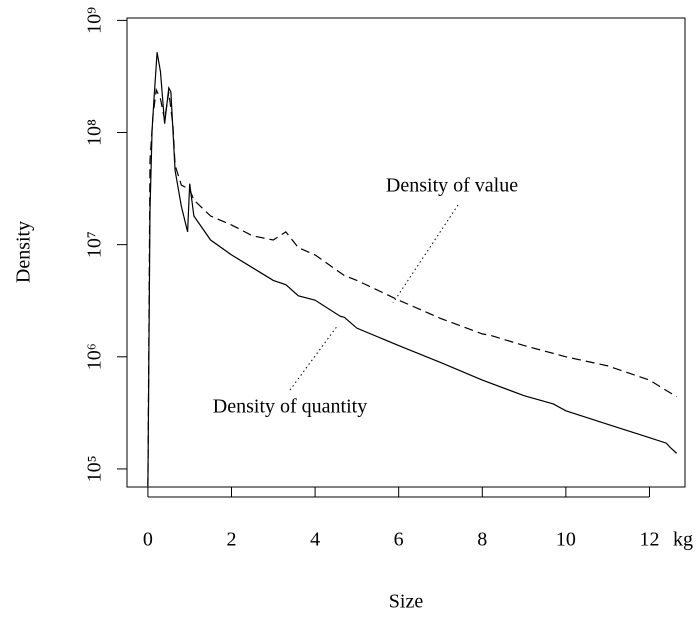  Describe the element at coordinates (148, 540) in the screenshot. I see `x-tick-label: 0` at that location.